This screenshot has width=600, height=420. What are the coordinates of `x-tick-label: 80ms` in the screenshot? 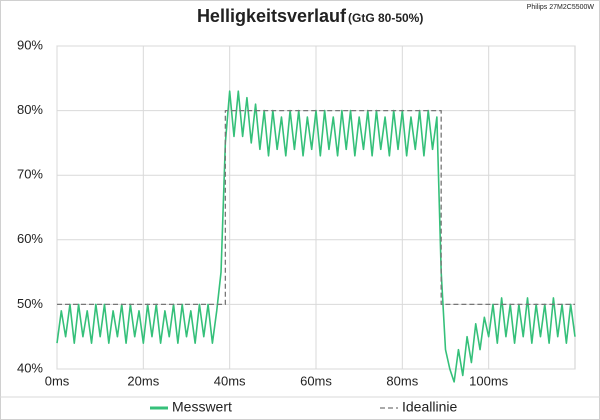 It's located at (402, 380).